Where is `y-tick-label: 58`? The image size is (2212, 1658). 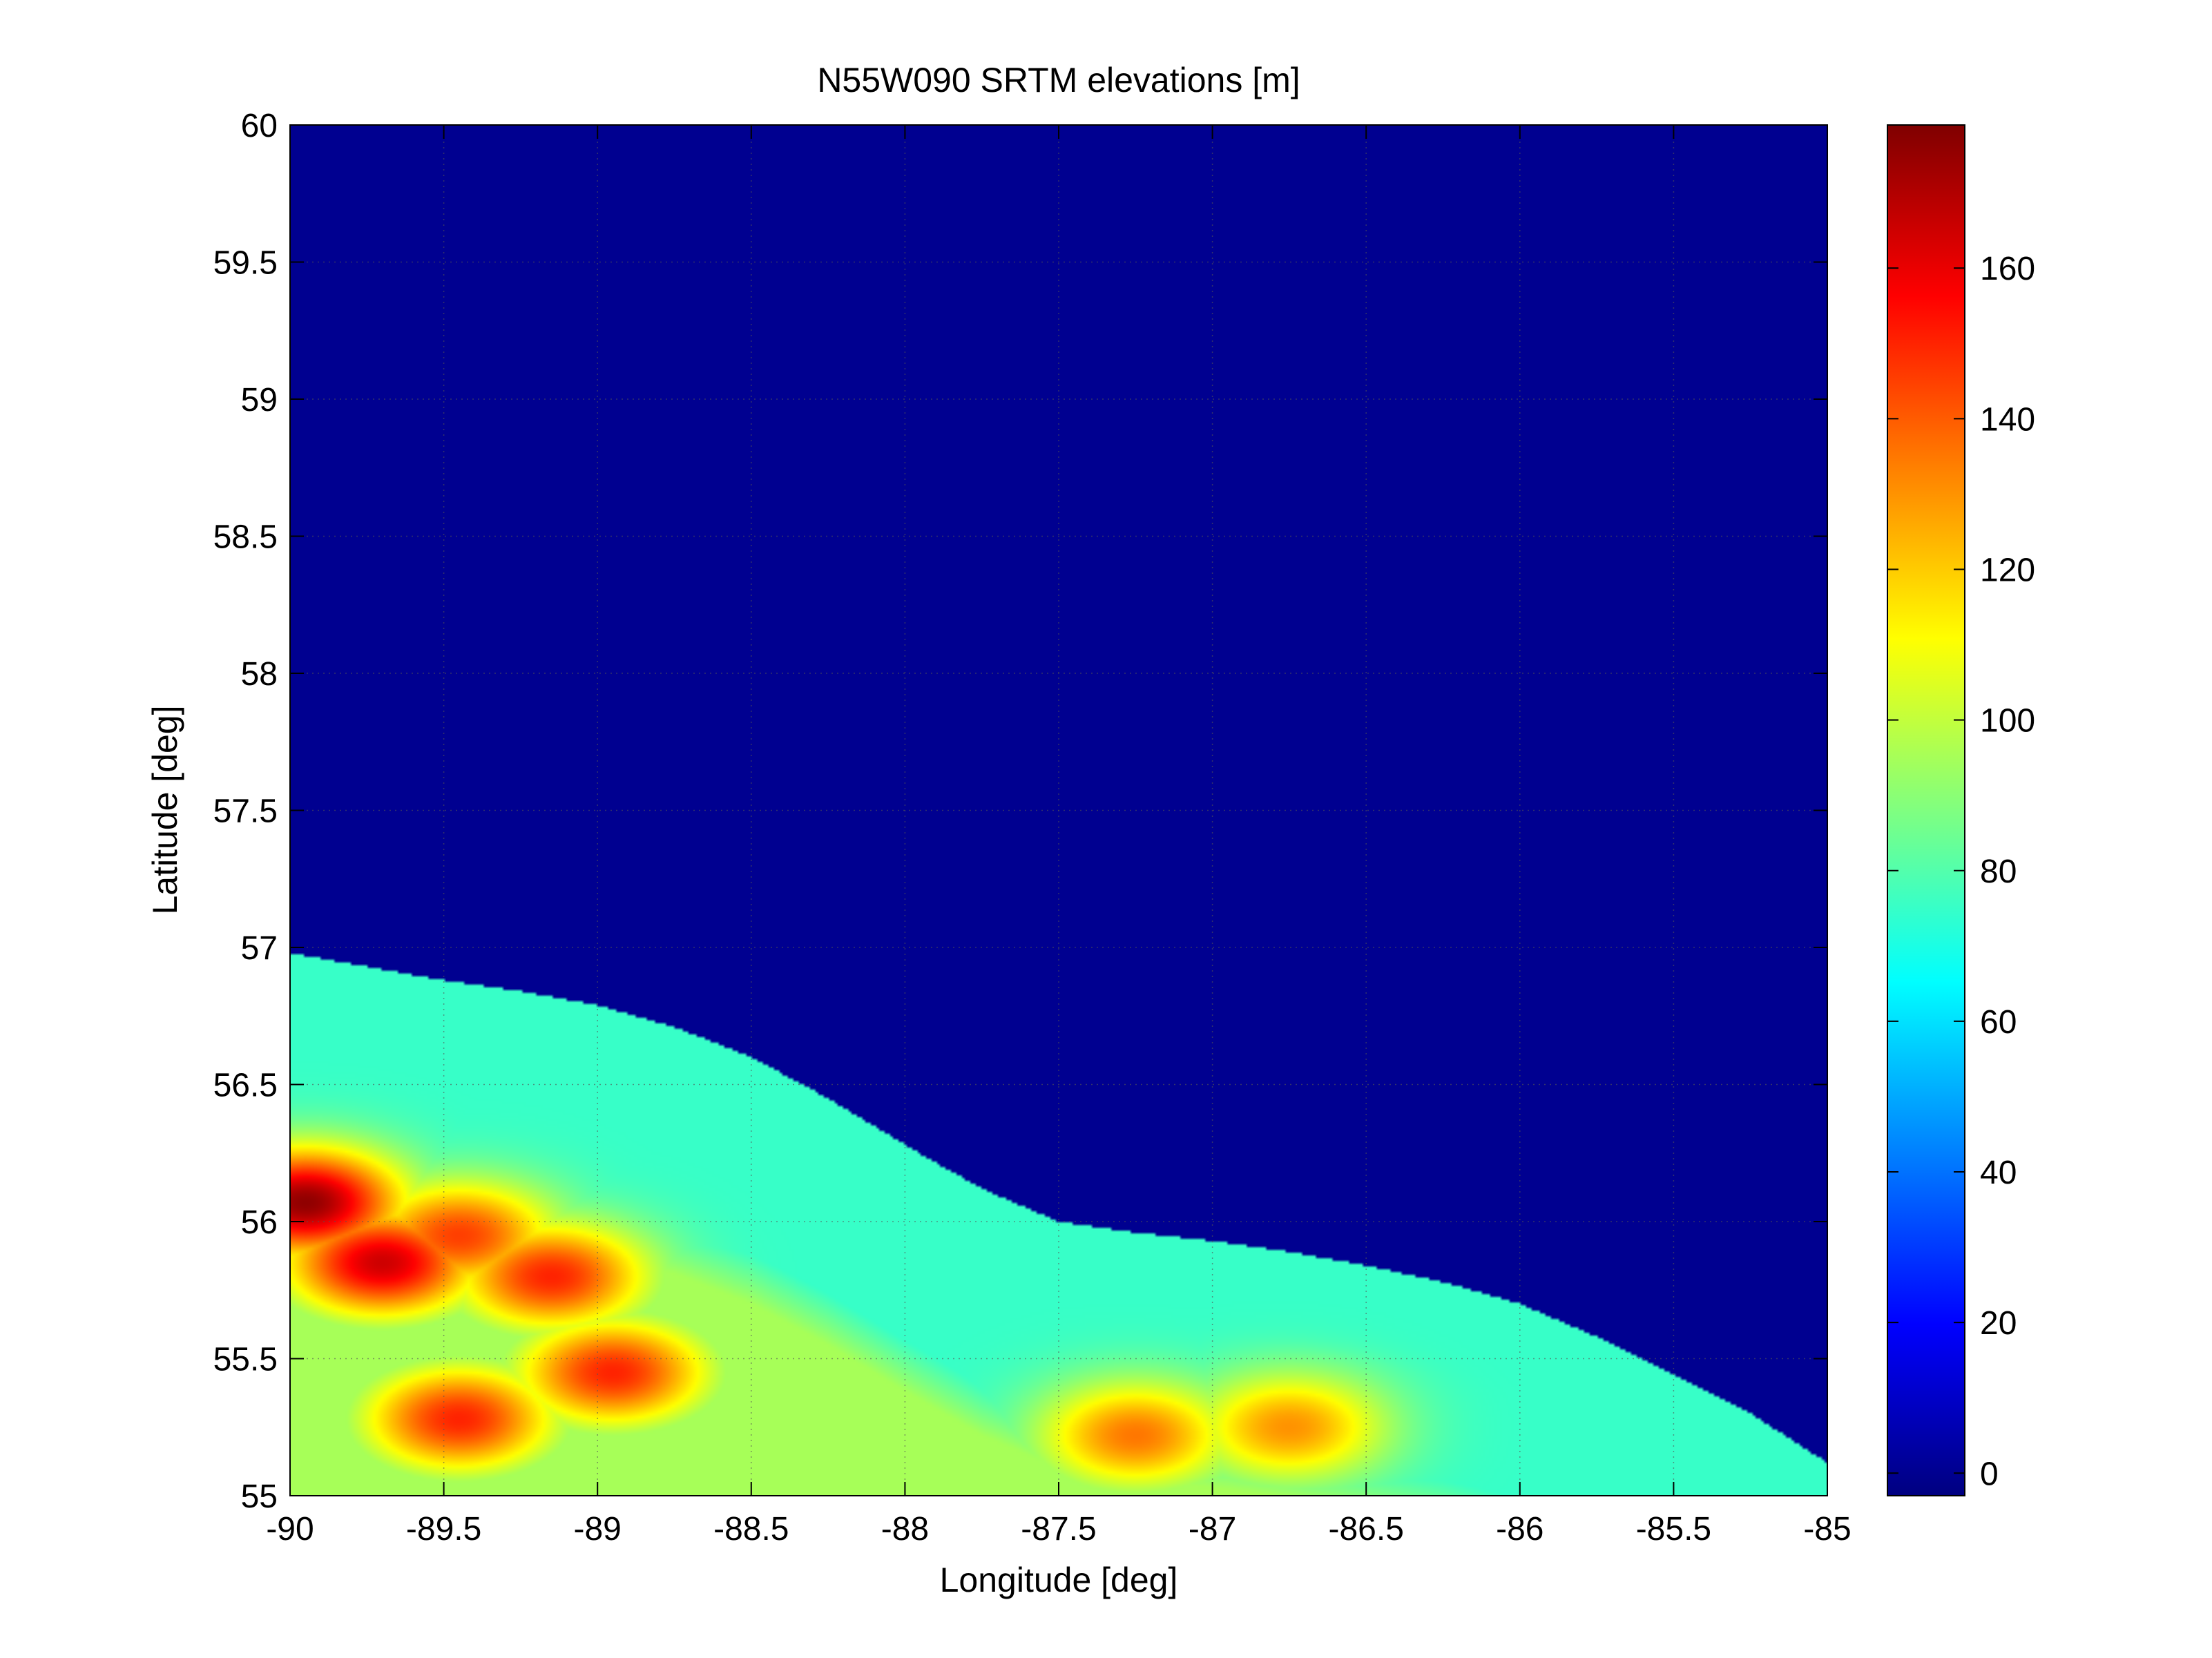 y-tick-label: 58 is located at coordinates (259, 674).